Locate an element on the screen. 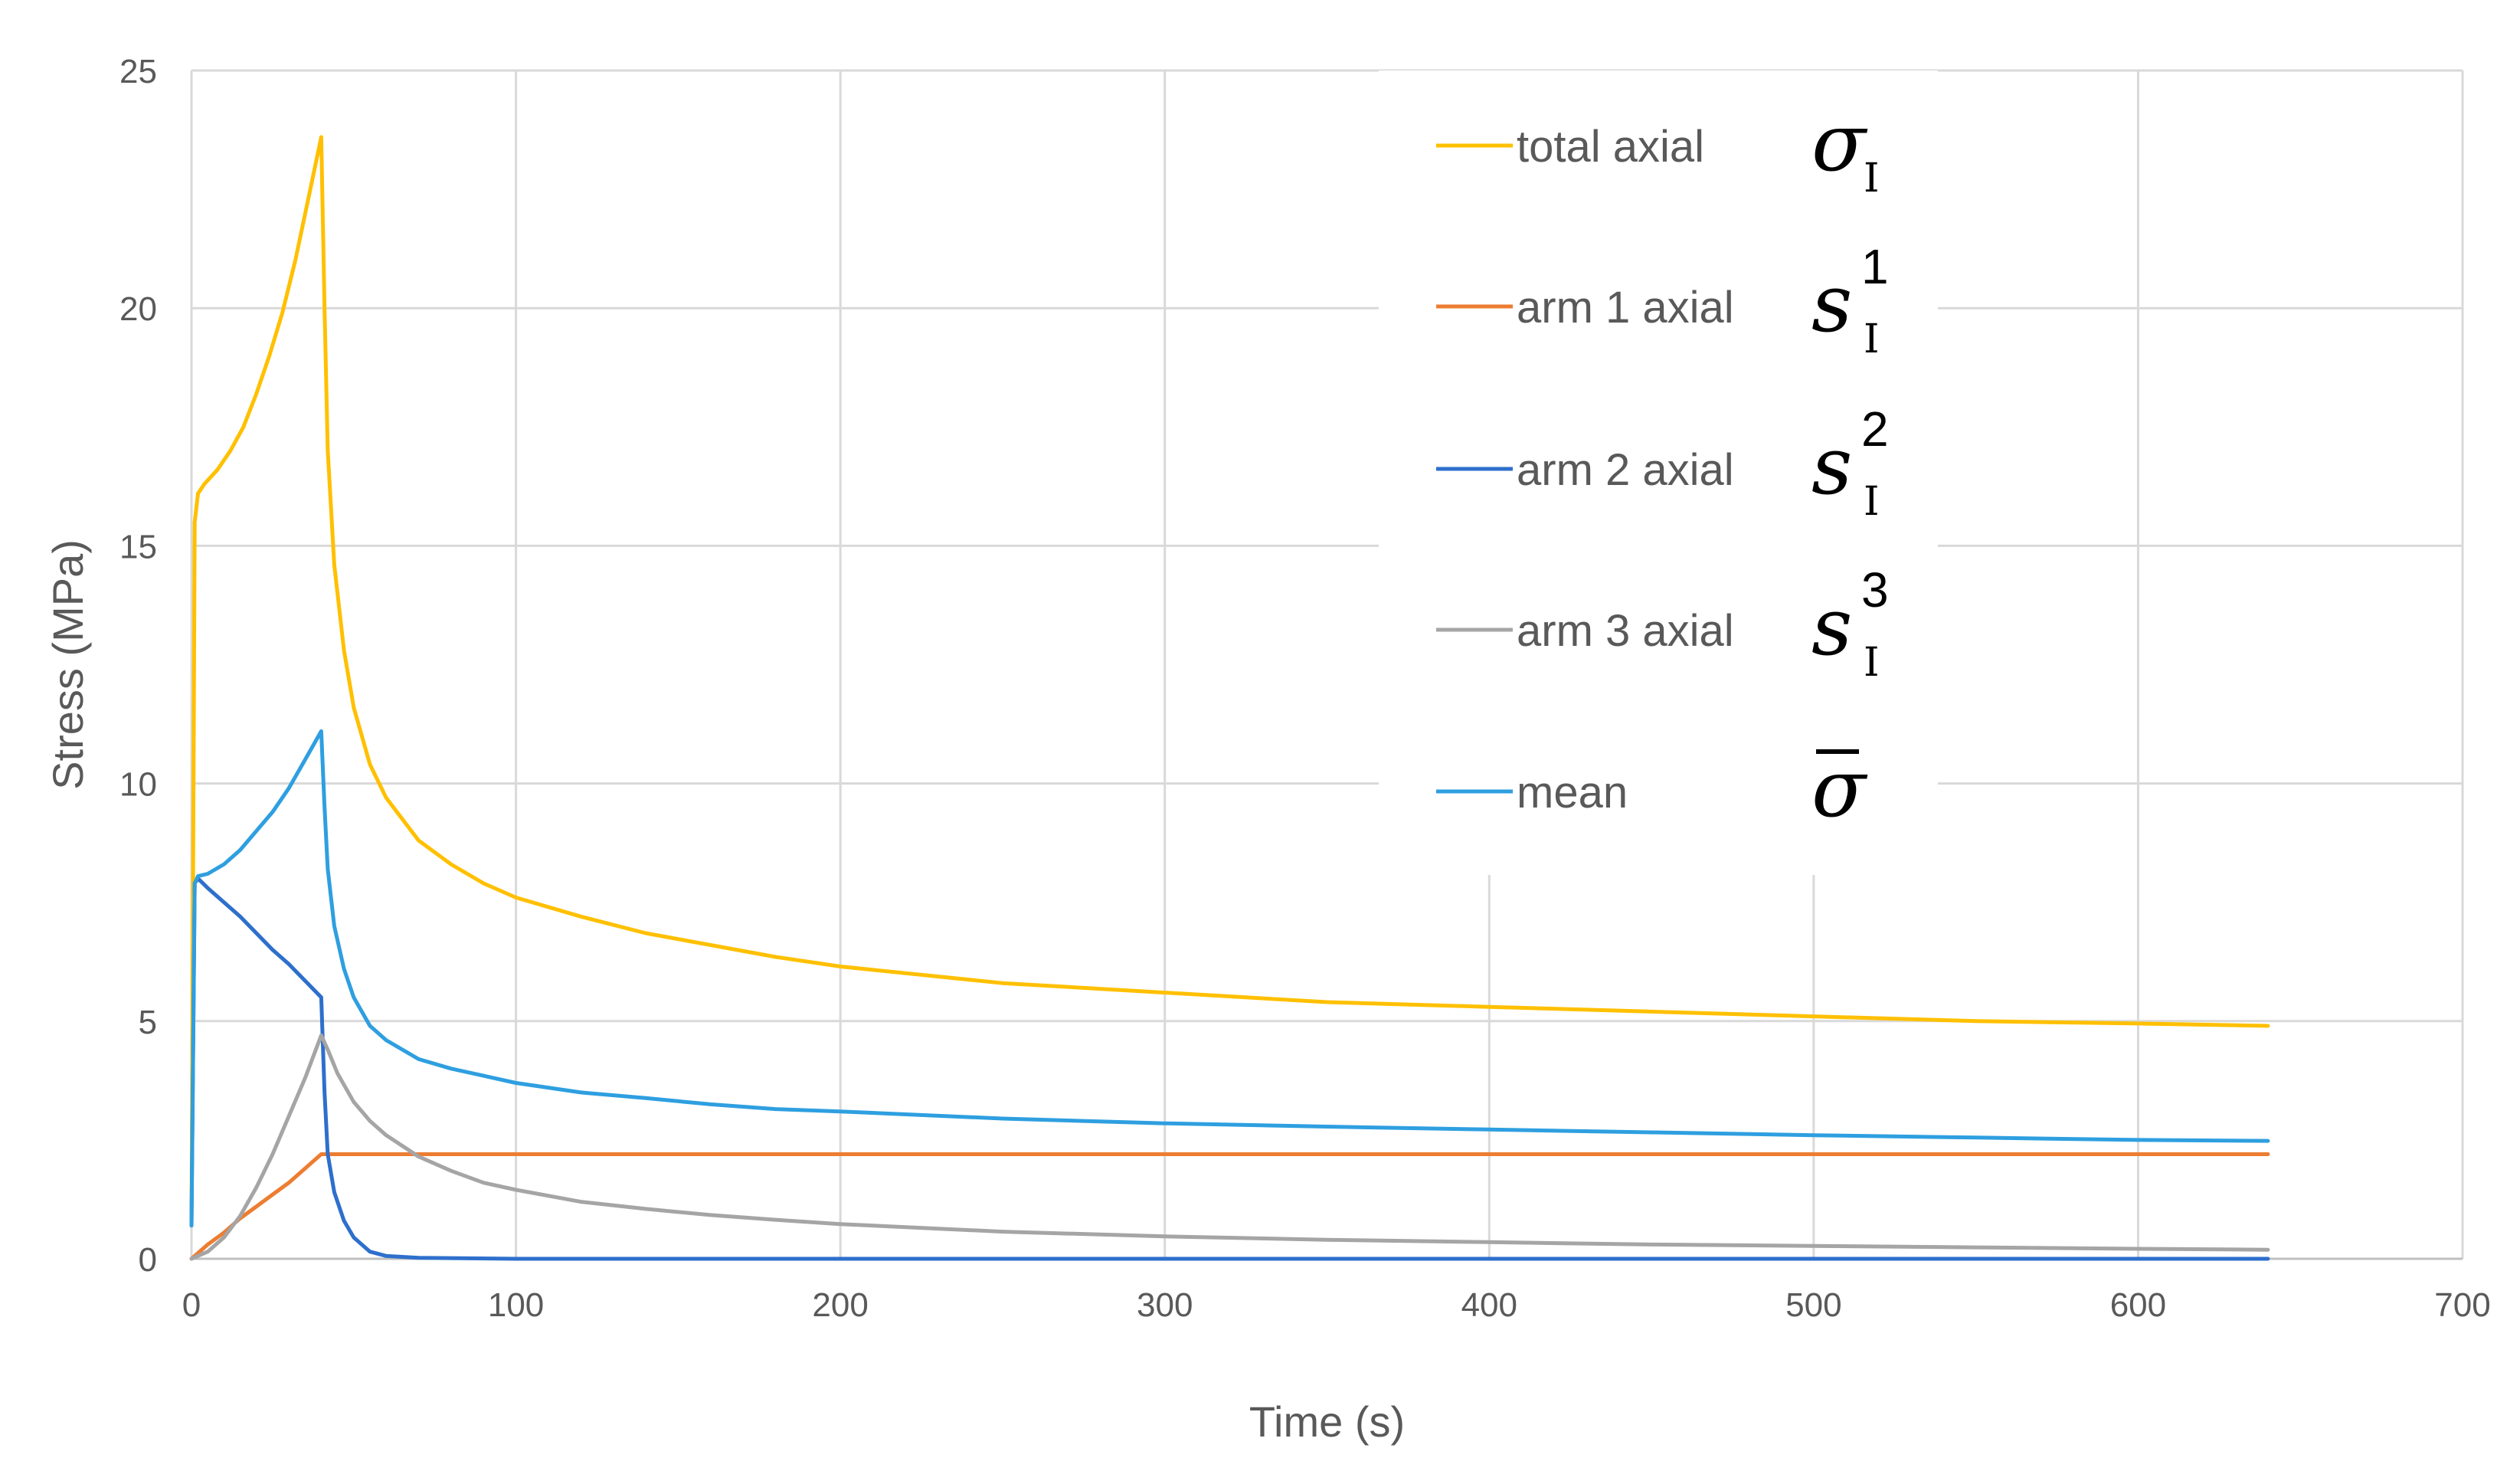 The image size is (2520, 1471). y-tick-label: 10 is located at coordinates (138, 785).